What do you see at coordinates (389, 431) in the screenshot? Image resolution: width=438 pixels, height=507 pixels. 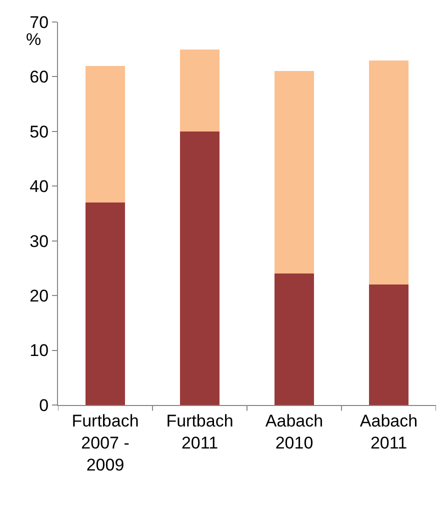 I see `x-tick-label: Aabach 2011` at bounding box center [389, 431].